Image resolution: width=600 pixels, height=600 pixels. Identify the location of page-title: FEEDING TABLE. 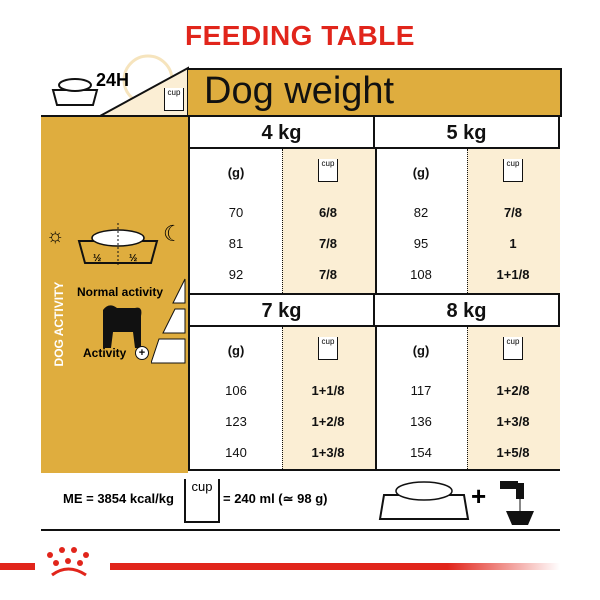
(300, 35).